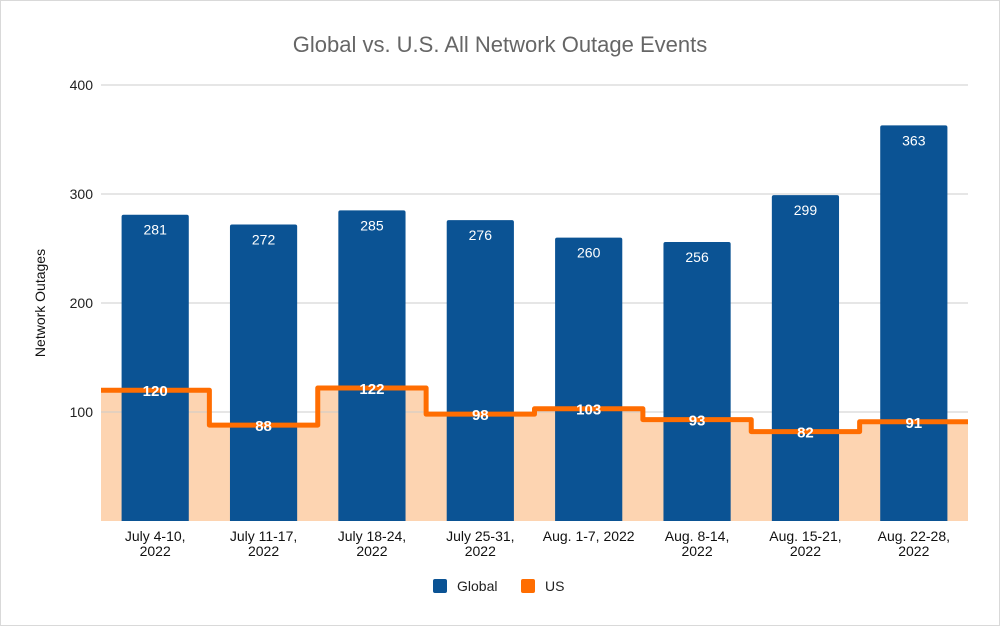 The image size is (1000, 626). I want to click on x-tick-label: Aug. 22-28, 2022, so click(914, 543).